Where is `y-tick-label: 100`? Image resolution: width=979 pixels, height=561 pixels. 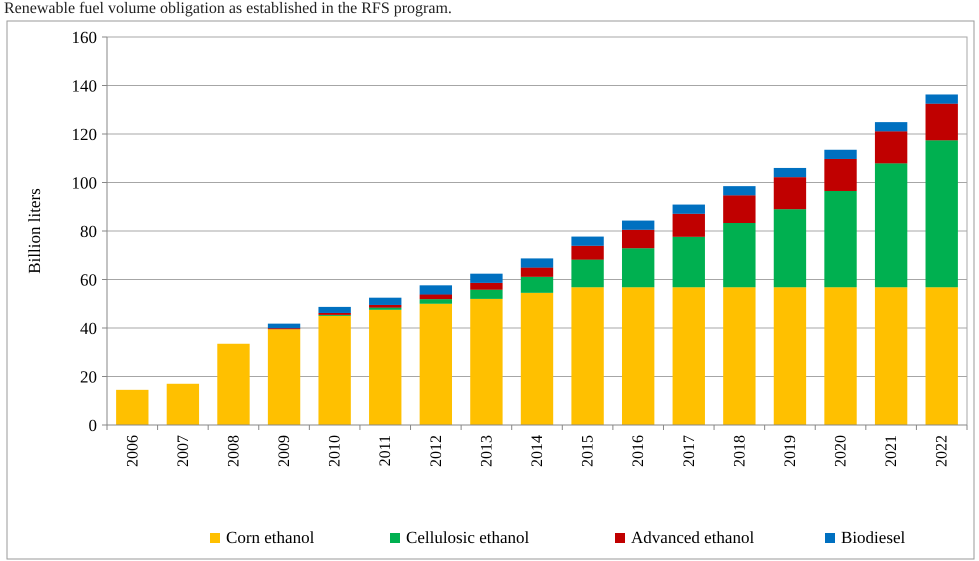
y-tick-label: 100 is located at coordinates (84, 182).